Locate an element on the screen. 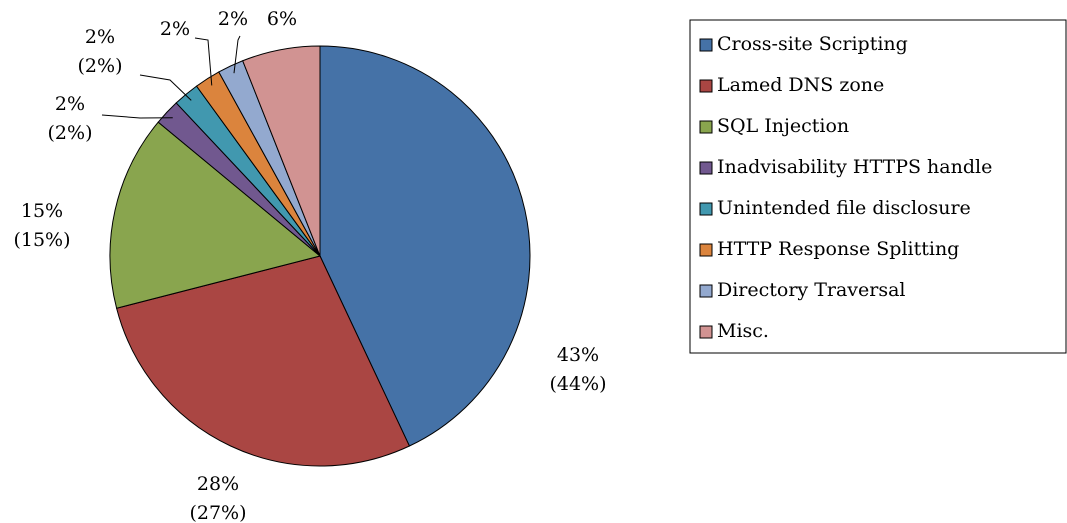  data-label-line: 43% is located at coordinates (578, 355).